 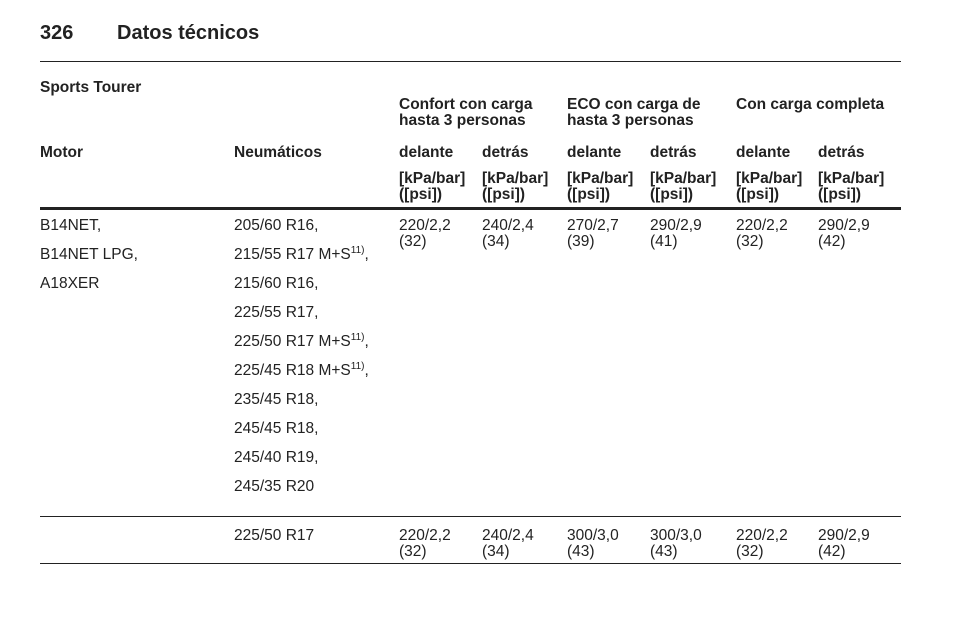 I want to click on tyre: 225/50 R17 M+S11),, so click(x=301, y=341).